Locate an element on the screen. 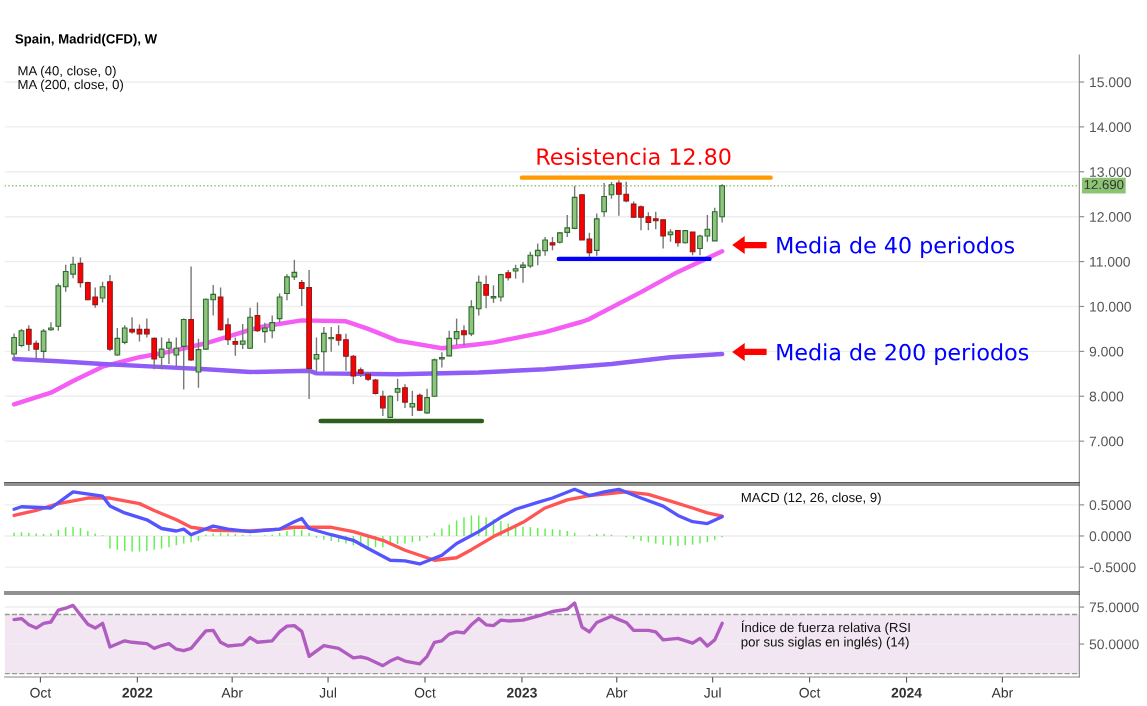  annotation: MACD (12, 26, close, 9) is located at coordinates (811, 498).